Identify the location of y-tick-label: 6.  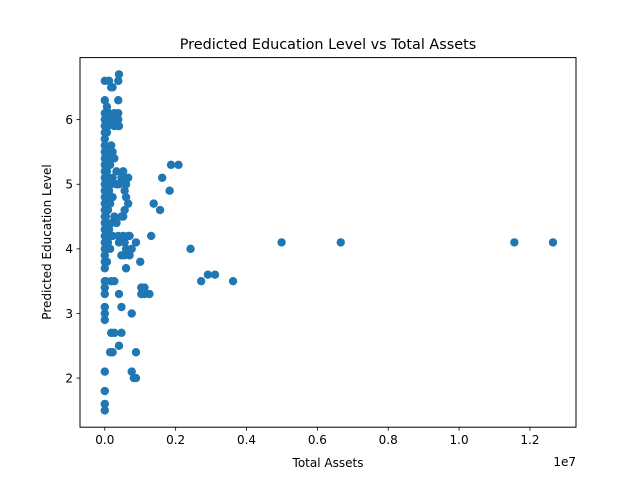
(69, 120).